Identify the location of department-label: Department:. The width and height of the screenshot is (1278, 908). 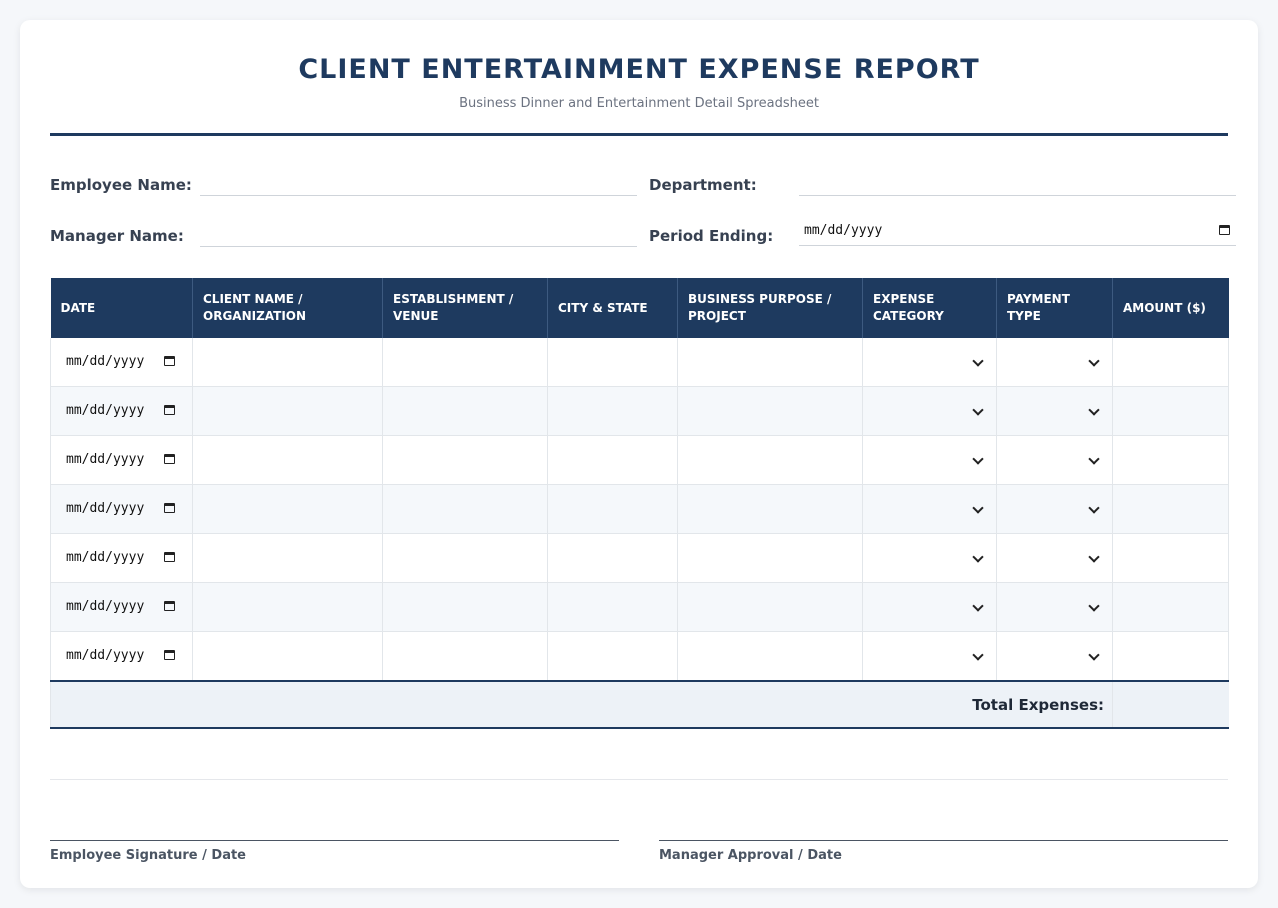
(703, 185).